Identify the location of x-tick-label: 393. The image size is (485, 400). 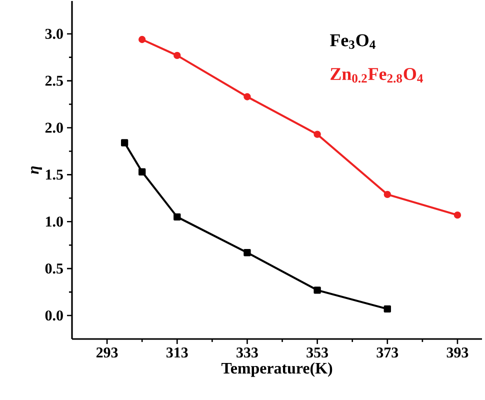
(457, 353).